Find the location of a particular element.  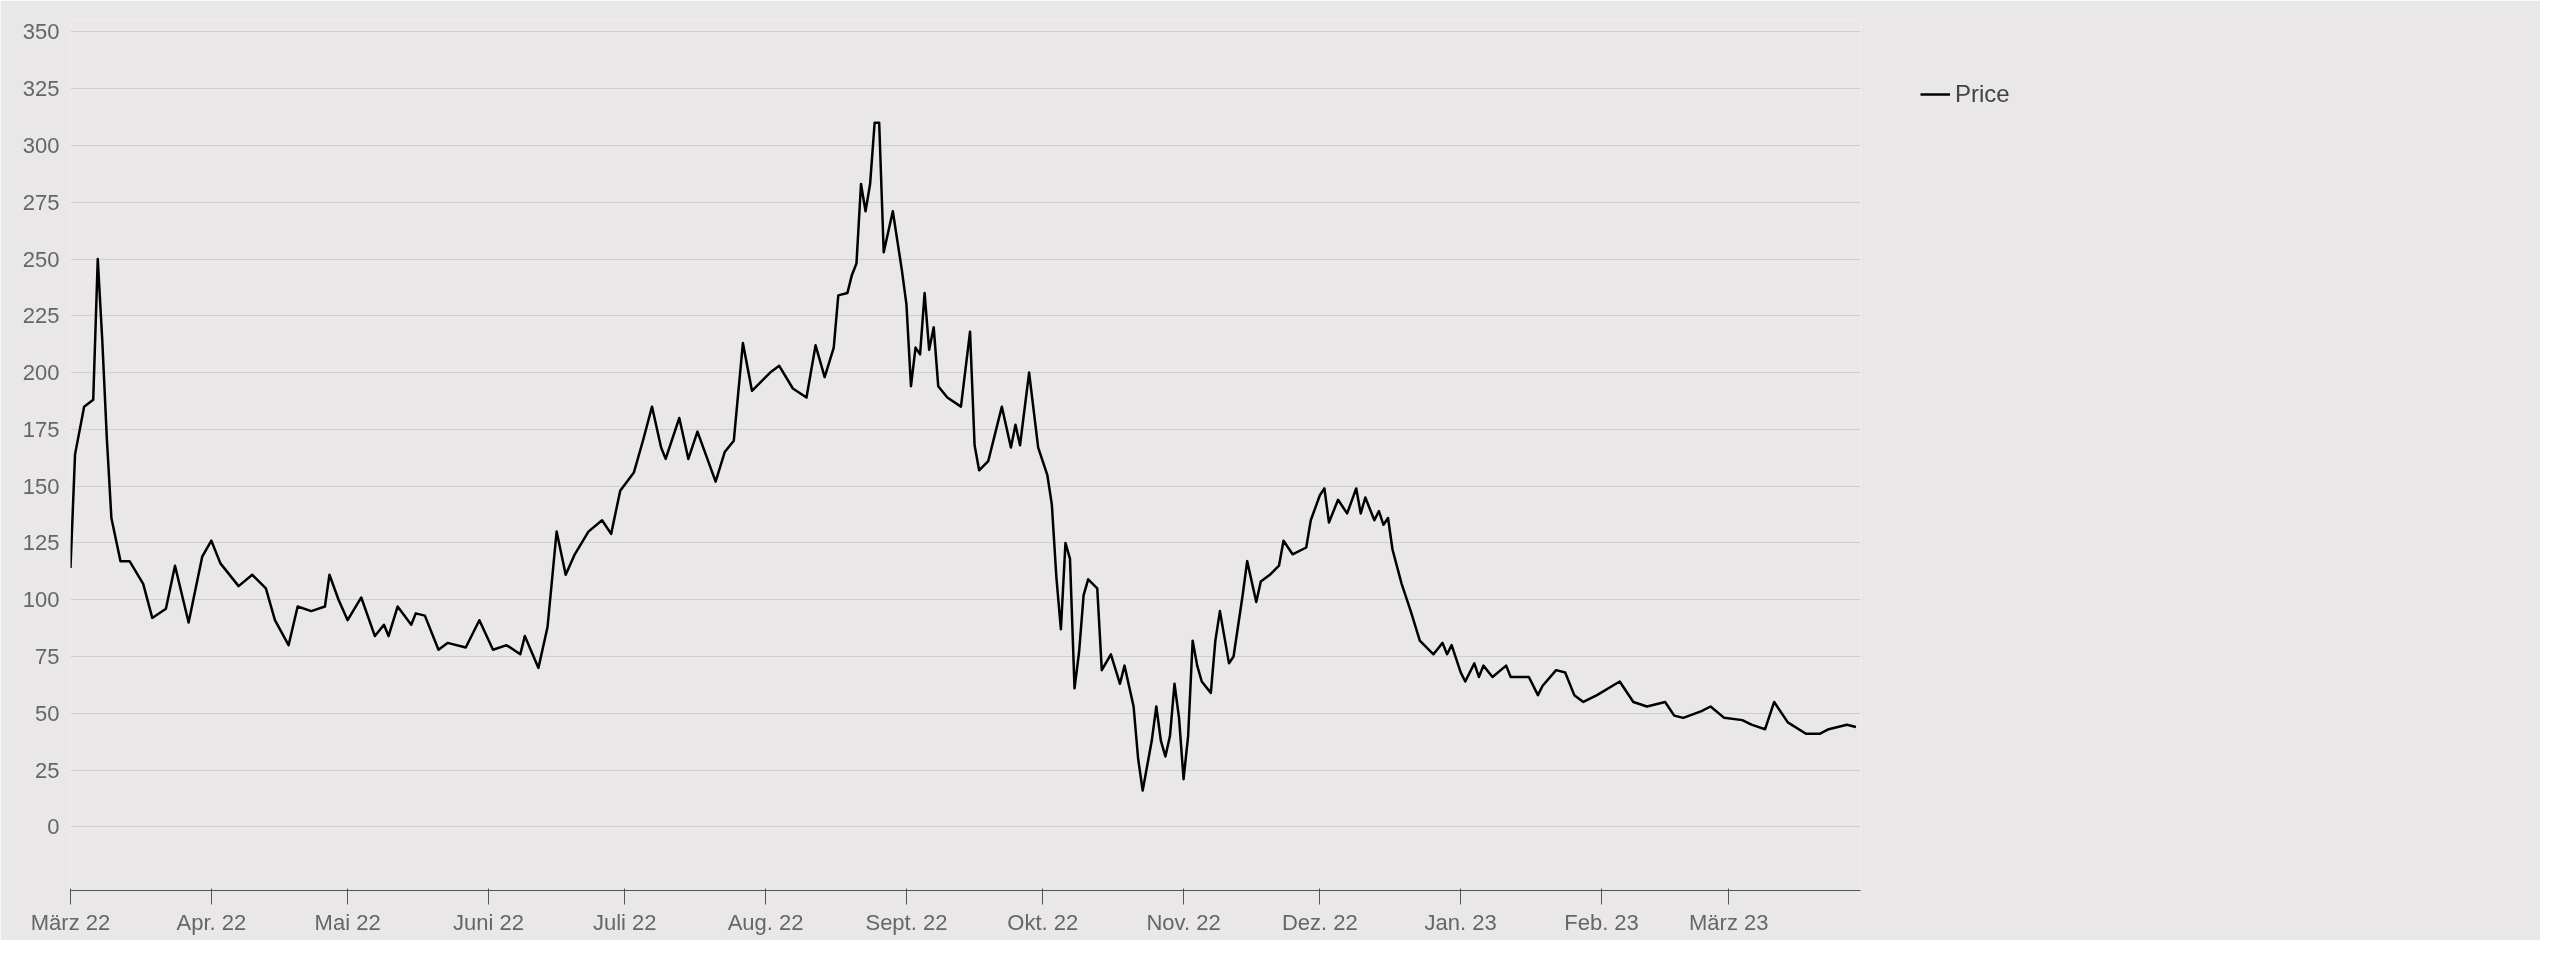

x-tick-label: Okt. 22 is located at coordinates (1043, 922).